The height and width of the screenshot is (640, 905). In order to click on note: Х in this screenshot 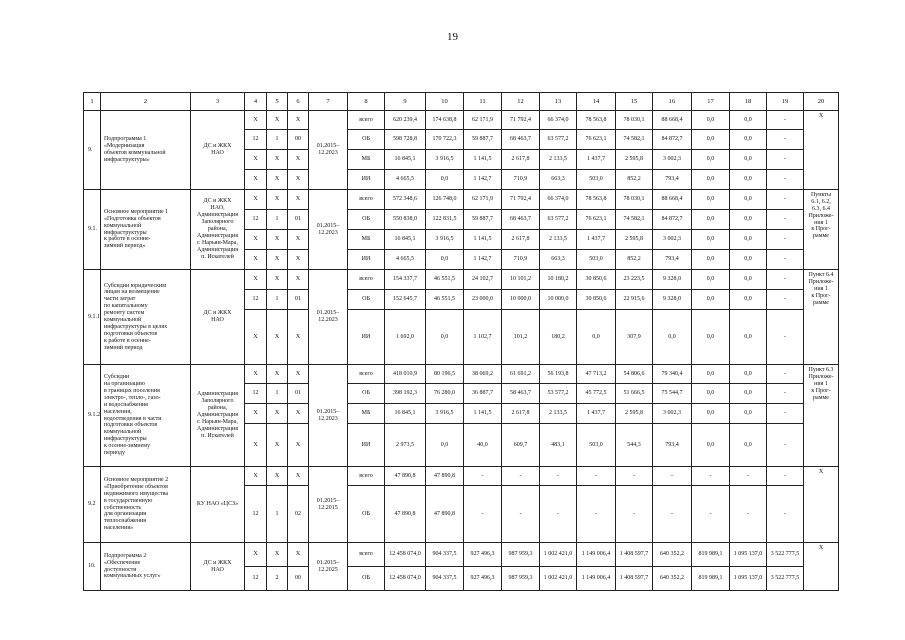, I will do `click(821, 504)`.